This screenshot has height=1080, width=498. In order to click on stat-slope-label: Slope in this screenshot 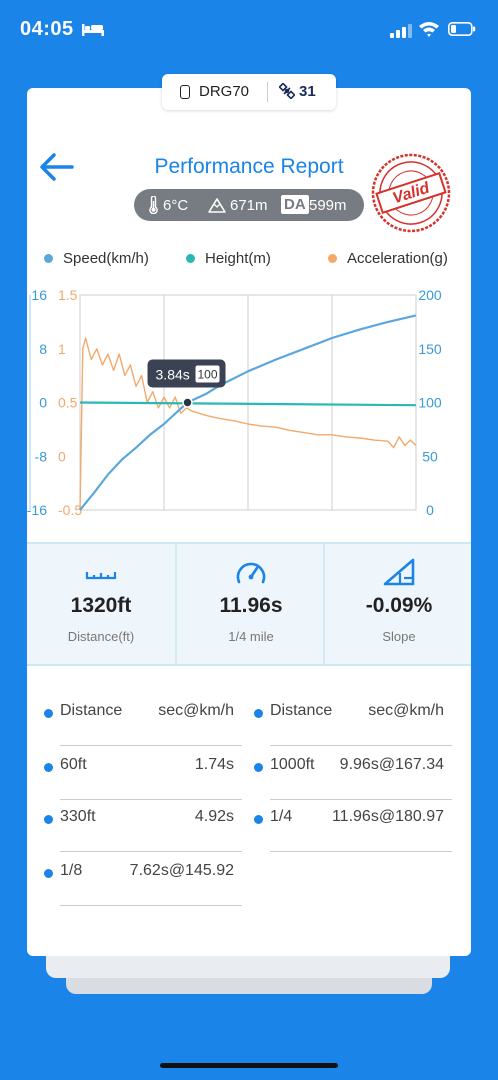, I will do `click(399, 636)`.